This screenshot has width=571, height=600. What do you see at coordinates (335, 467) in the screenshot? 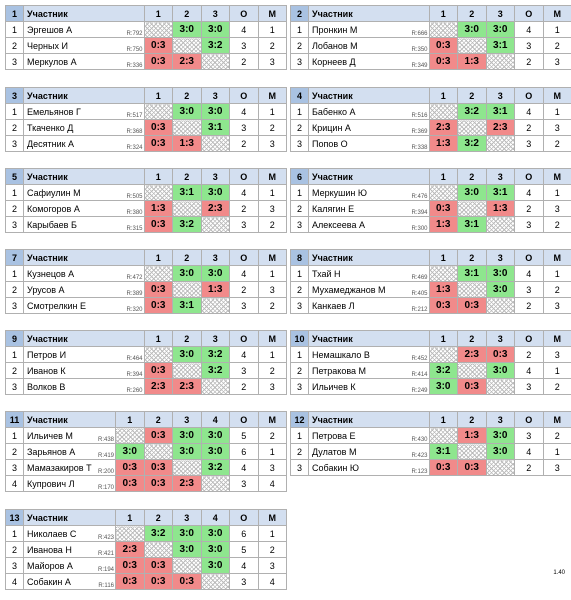
I see `player-name: Собакин Ю` at bounding box center [335, 467].